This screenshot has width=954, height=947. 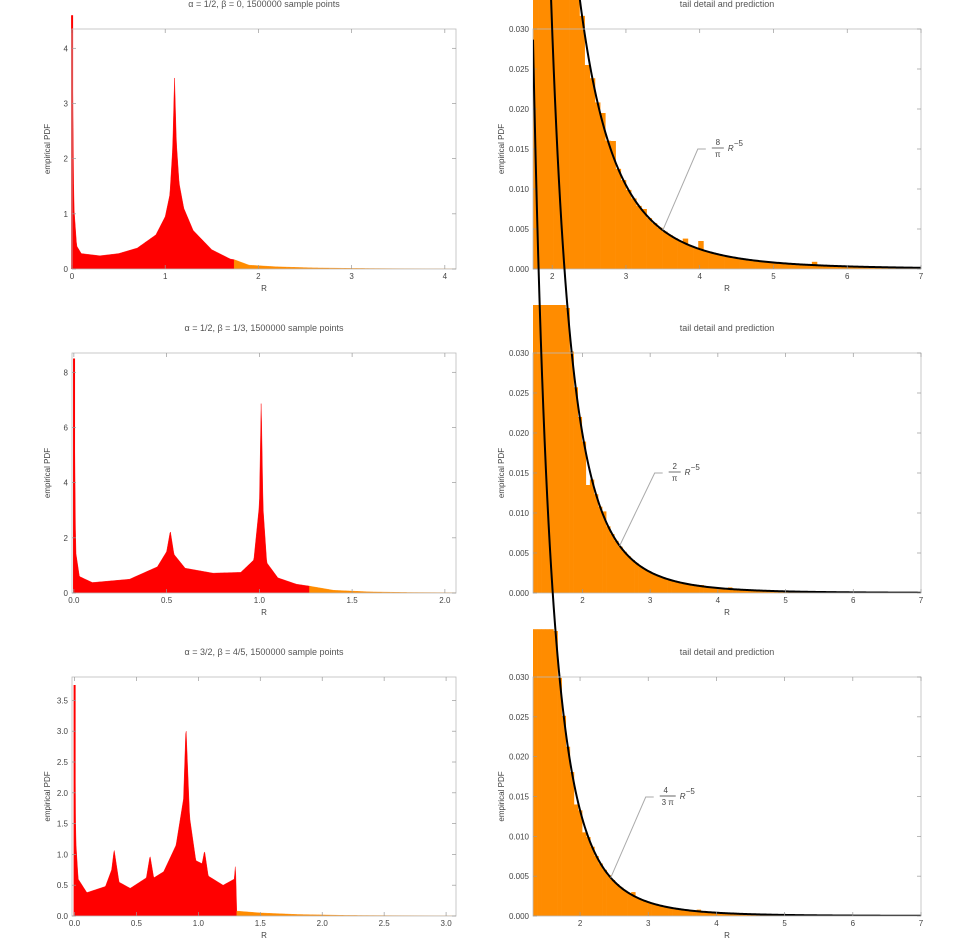 I want to click on prediction-formula: 2 πR−5, so click(x=684, y=472).